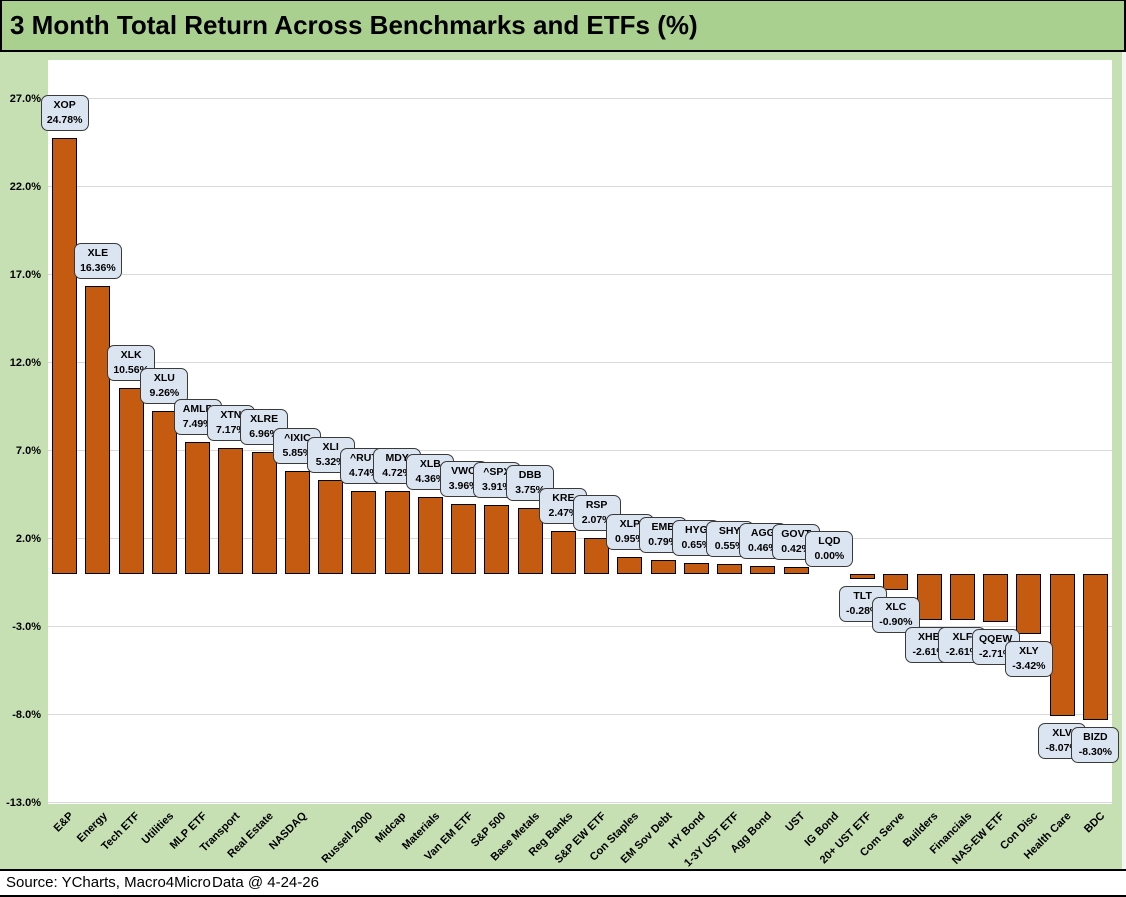 The image size is (1126, 897). I want to click on callout-ticker: EMB, so click(663, 527).